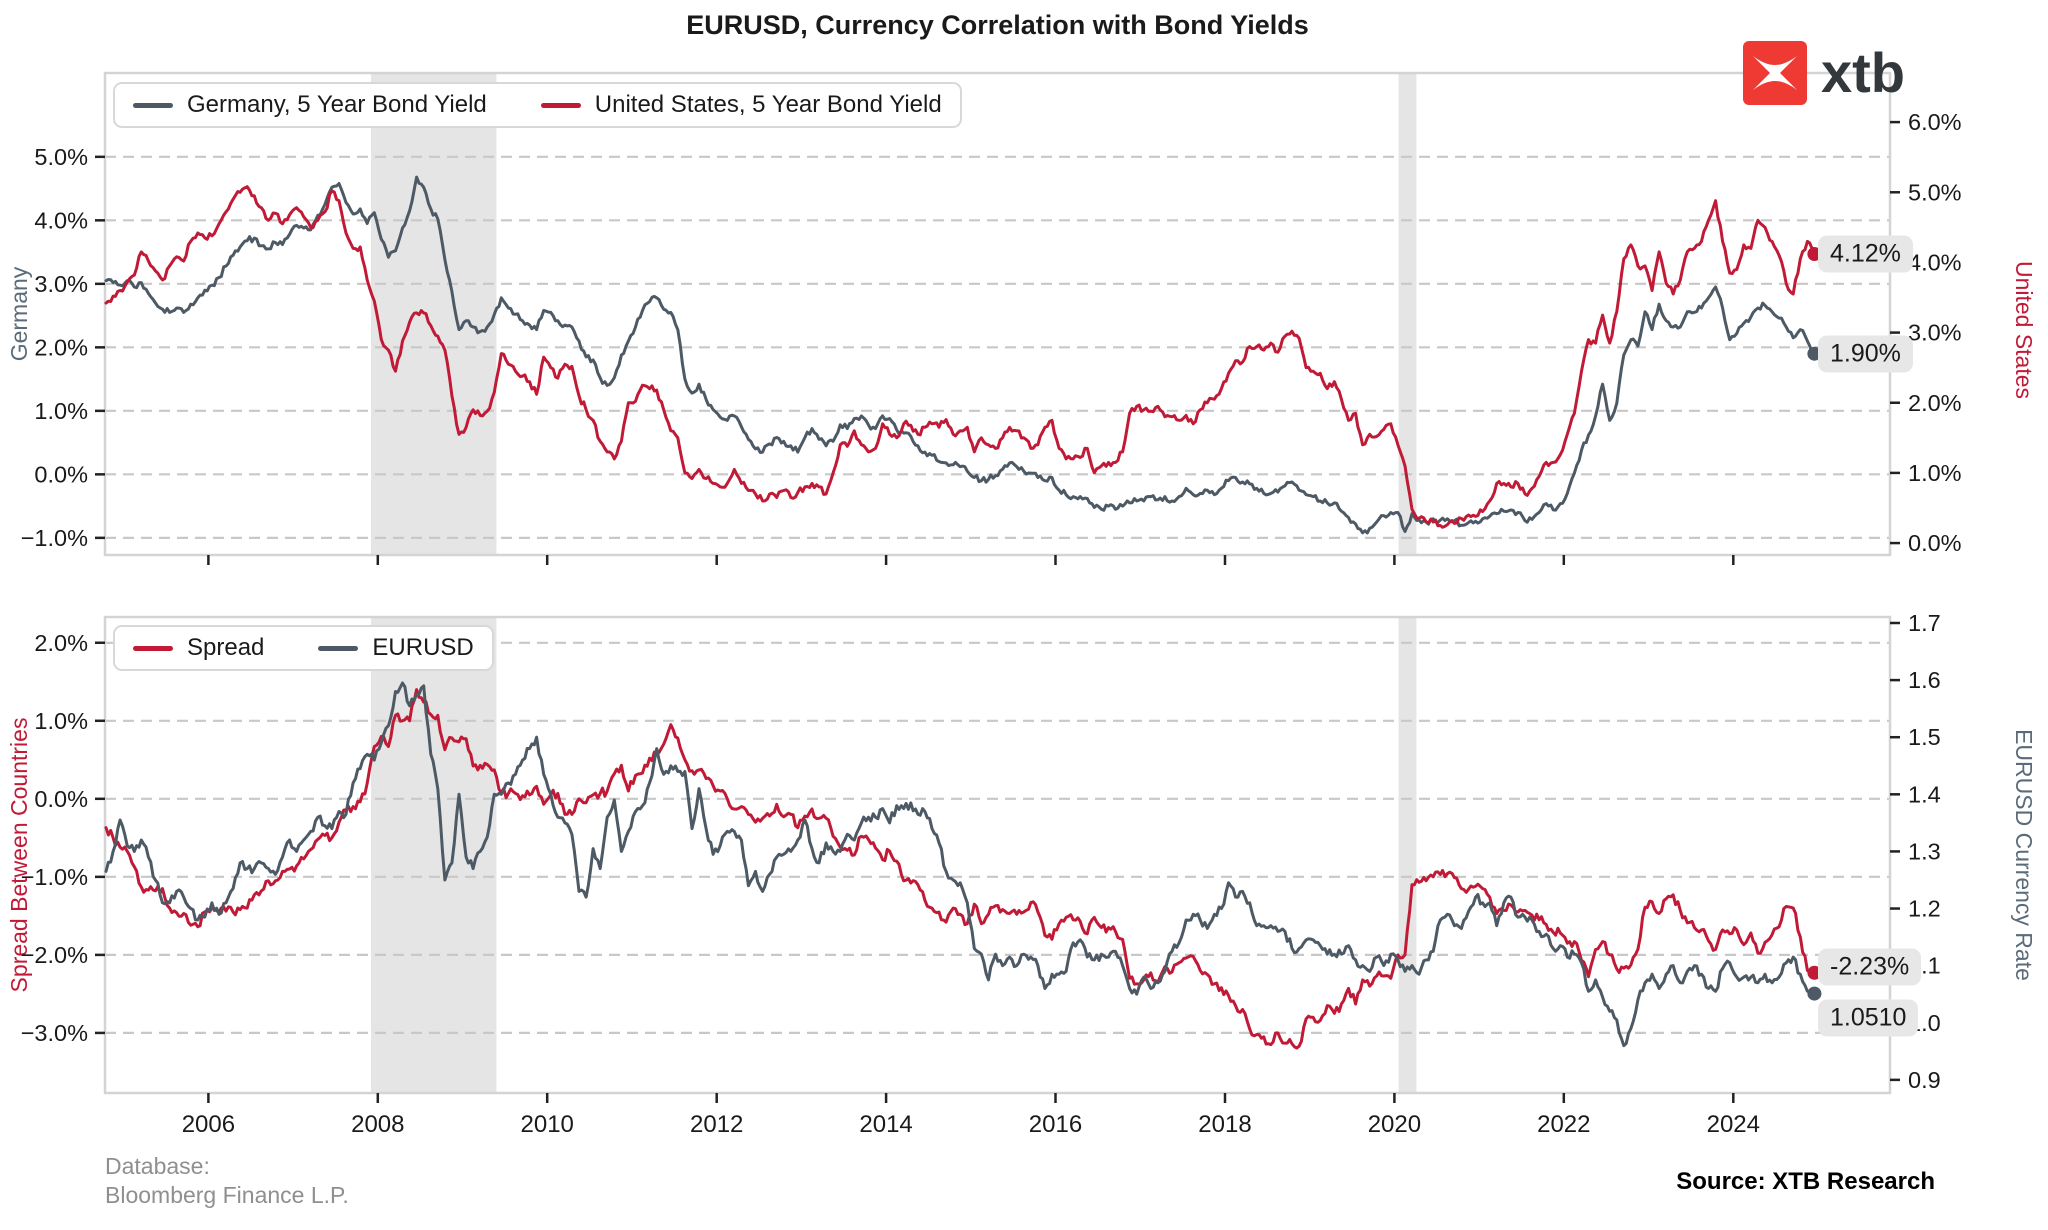  I want to click on x-tick-label: 2022, so click(1563, 1124).